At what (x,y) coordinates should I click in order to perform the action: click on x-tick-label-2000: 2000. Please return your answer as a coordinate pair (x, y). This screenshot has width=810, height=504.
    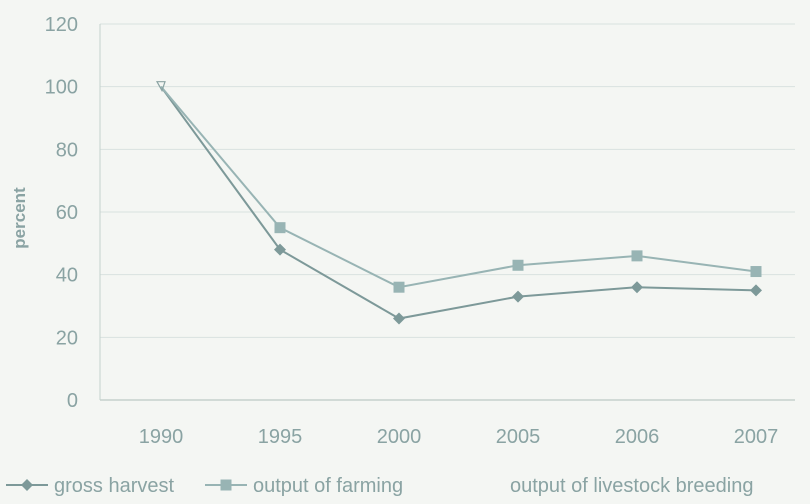
    Looking at the image, I should click on (399, 437).